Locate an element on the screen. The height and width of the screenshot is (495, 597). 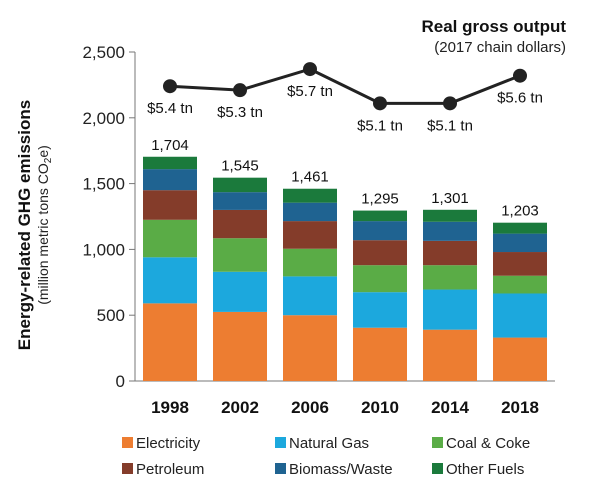
legend-label: Biomass/Waste is located at coordinates (341, 469).